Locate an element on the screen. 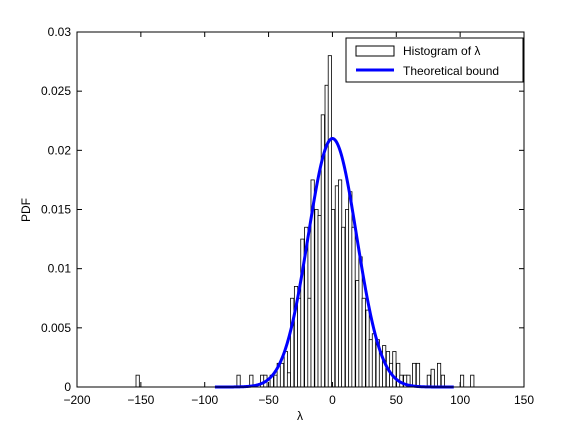 Image resolution: width=581 pixels, height=437 pixels. y-tick-label: 0.025 is located at coordinates (56, 91).